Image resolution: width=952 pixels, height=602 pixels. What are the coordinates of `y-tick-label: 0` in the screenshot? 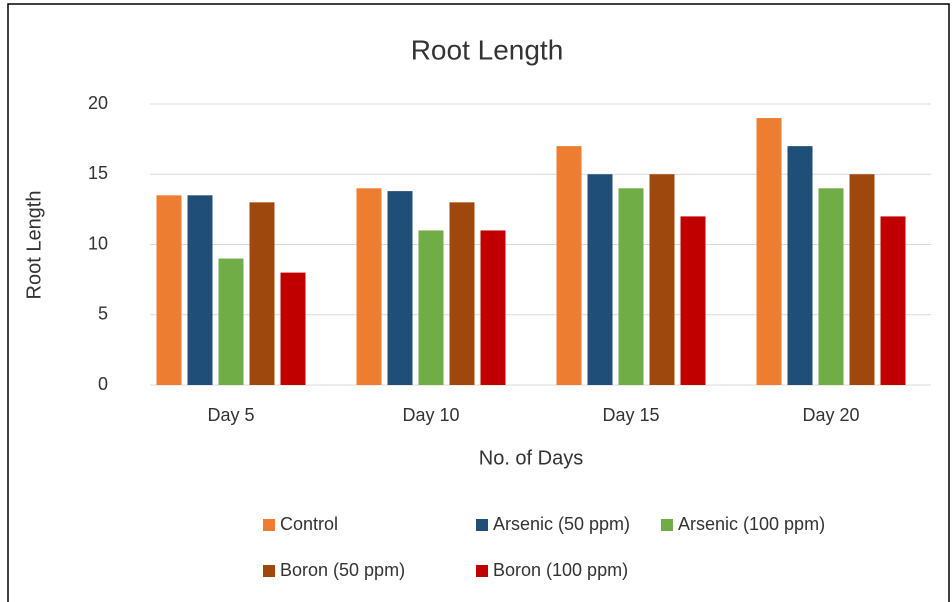 It's located at (103, 384).